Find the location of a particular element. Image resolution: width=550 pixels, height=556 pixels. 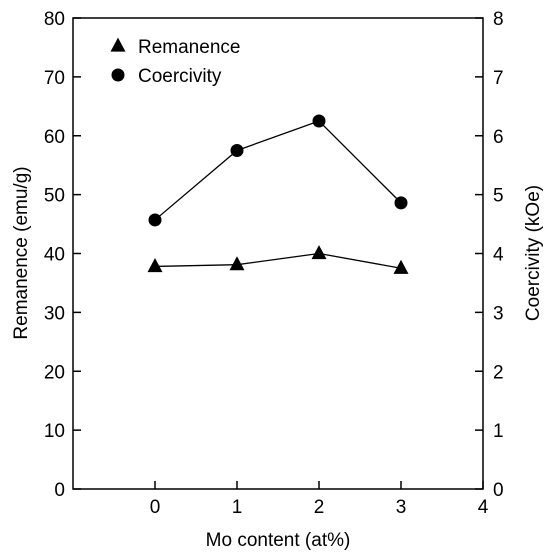

y-tick-label: 40 is located at coordinates (54, 255).